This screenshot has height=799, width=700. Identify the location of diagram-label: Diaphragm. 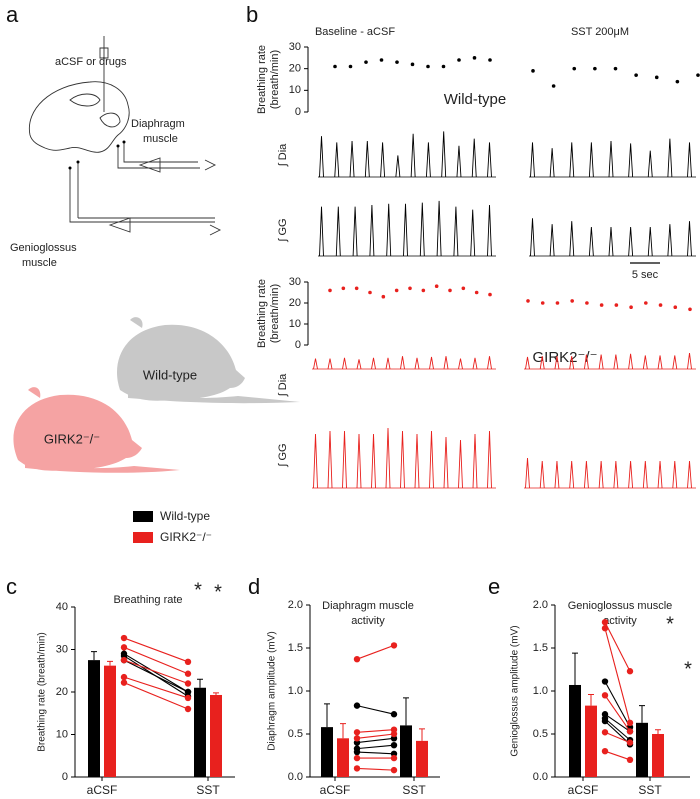
(158, 124).